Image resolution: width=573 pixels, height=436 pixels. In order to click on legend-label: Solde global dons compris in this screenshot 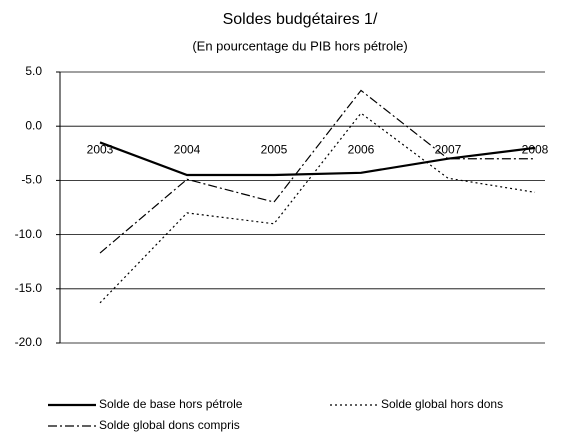, I will do `click(169, 425)`.